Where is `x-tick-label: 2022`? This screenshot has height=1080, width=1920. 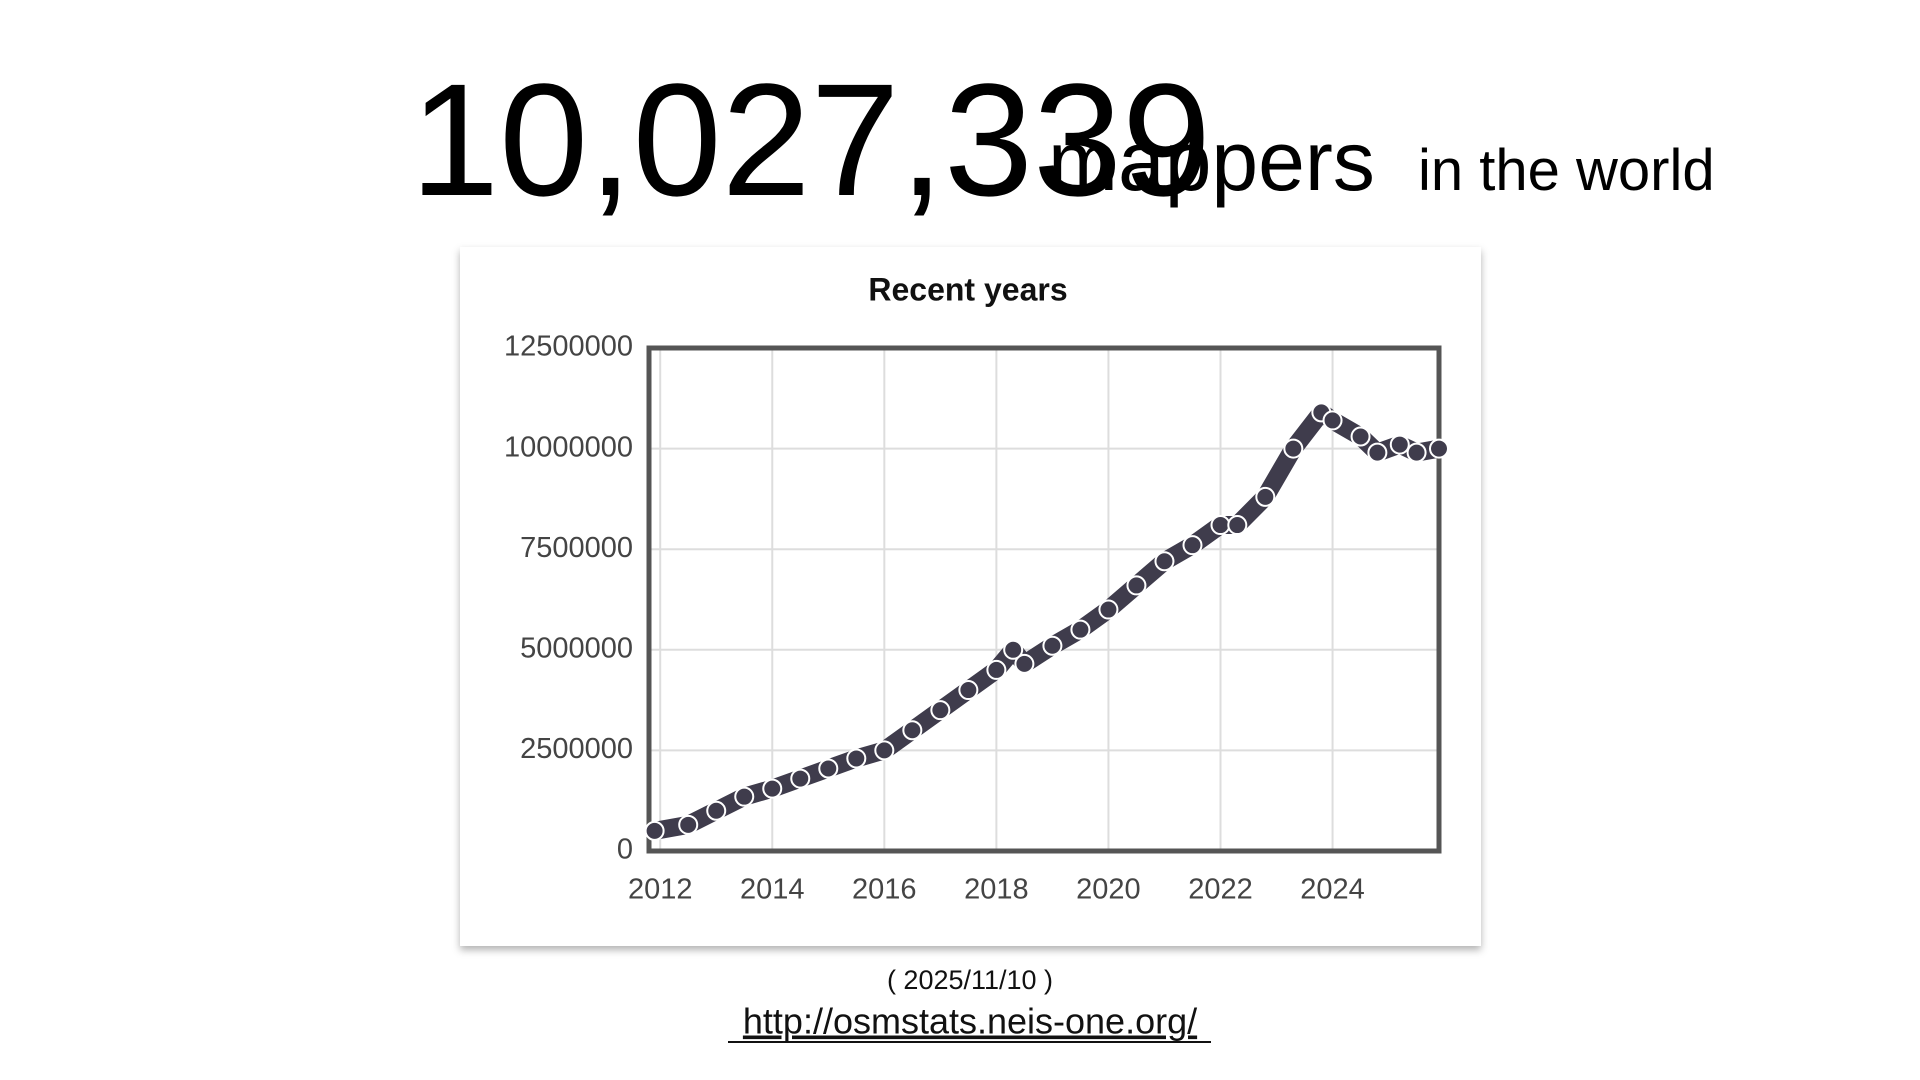 x-tick-label: 2022 is located at coordinates (1220, 890).